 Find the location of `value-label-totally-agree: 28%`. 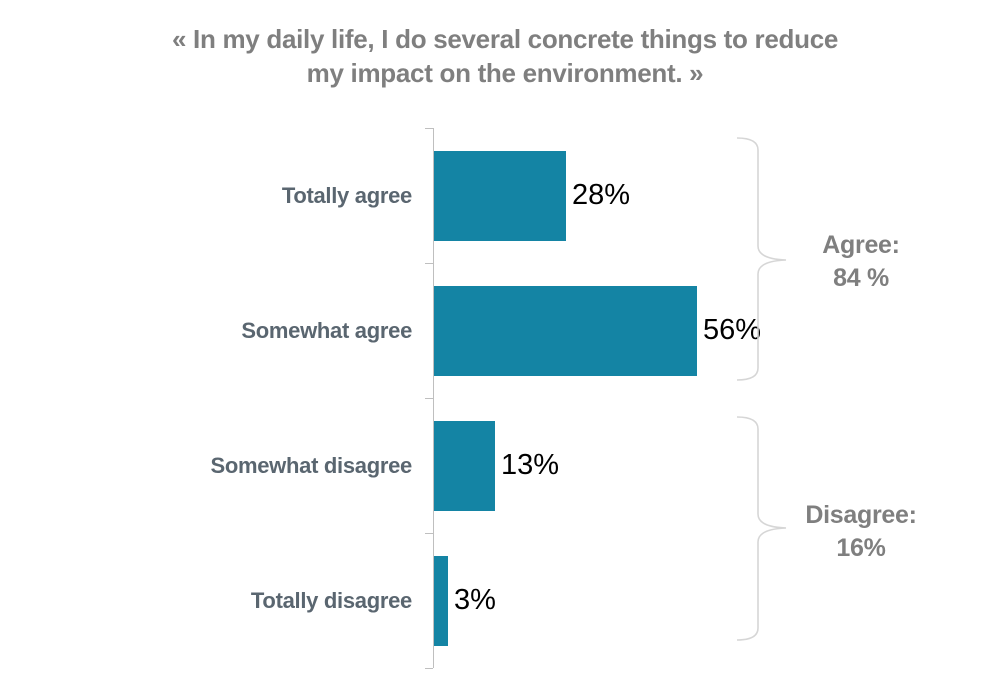

value-label-totally-agree: 28% is located at coordinates (601, 194).